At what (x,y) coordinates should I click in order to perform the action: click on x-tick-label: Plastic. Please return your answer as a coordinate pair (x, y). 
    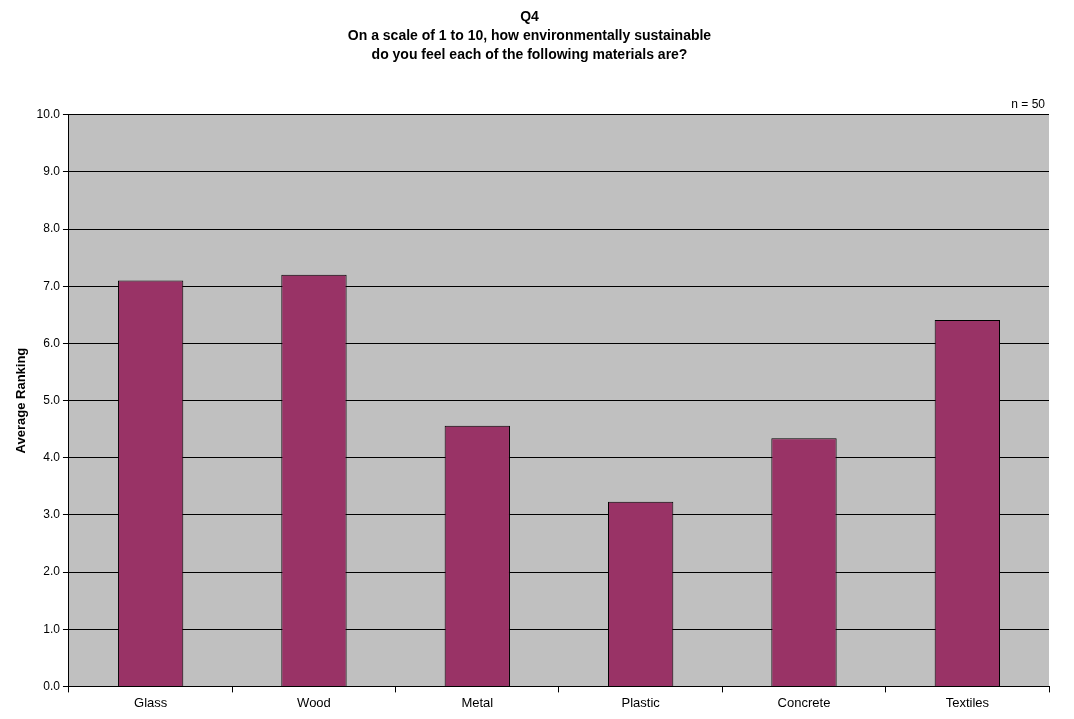
    Looking at the image, I should click on (641, 702).